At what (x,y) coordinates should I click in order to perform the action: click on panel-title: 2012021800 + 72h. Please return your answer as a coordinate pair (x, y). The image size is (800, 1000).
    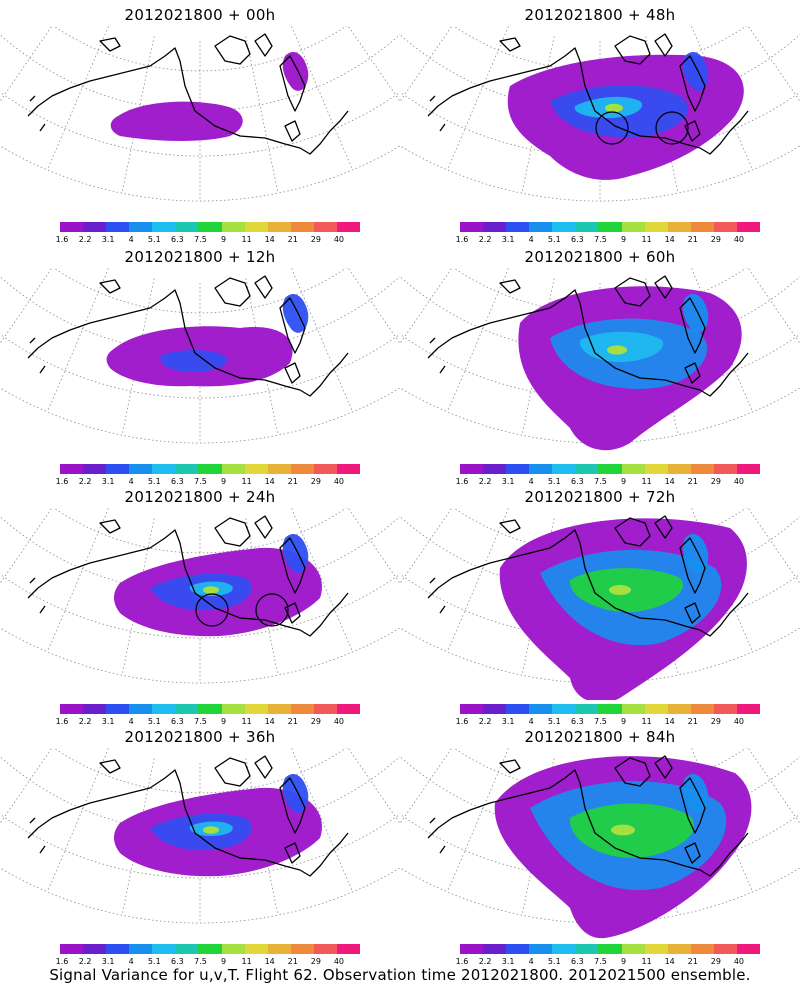
    Looking at the image, I should click on (600, 497).